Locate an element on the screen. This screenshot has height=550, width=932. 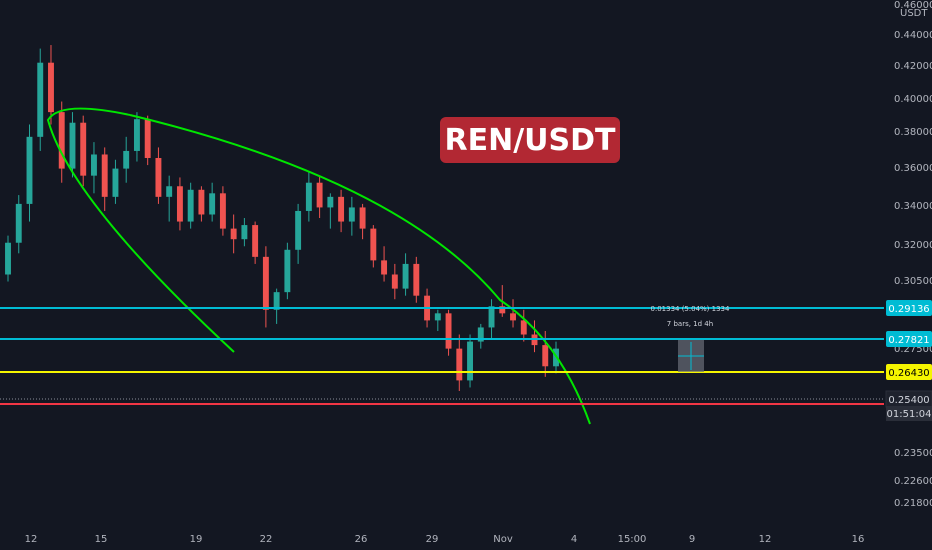
chart-title: REN/USDT is located at coordinates (531, 140).